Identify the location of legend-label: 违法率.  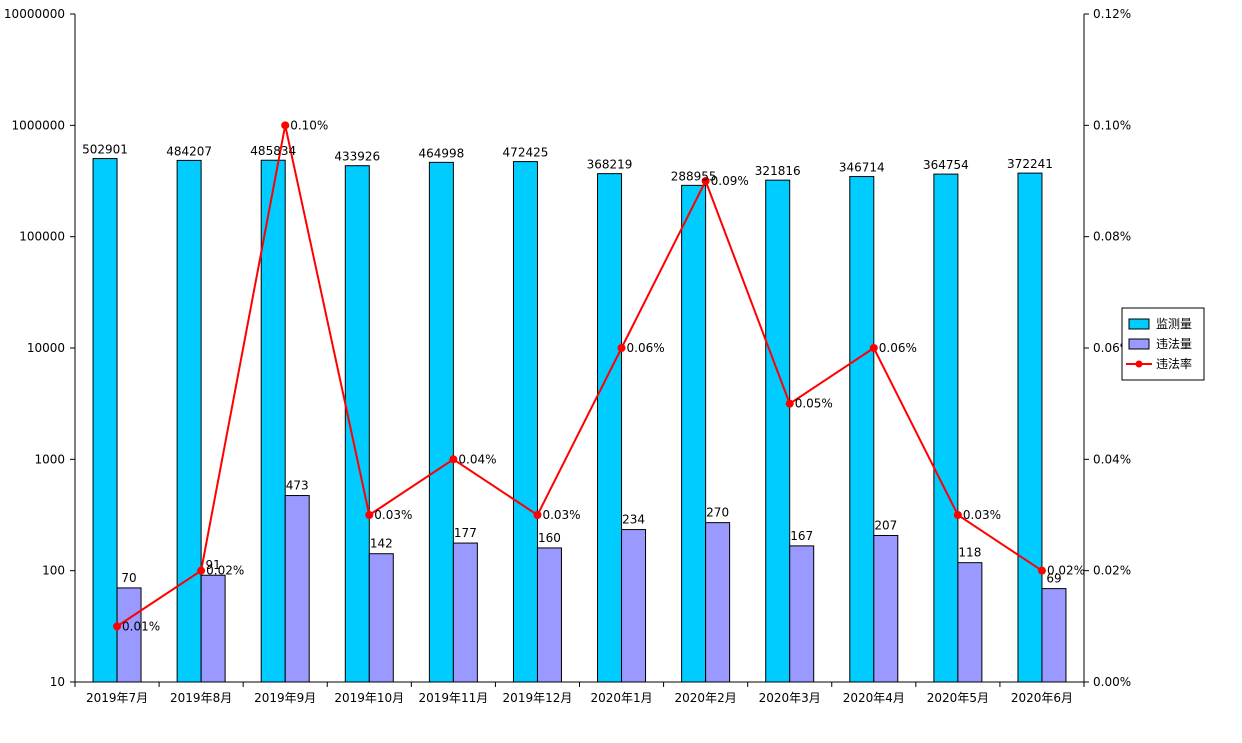
(1174, 363).